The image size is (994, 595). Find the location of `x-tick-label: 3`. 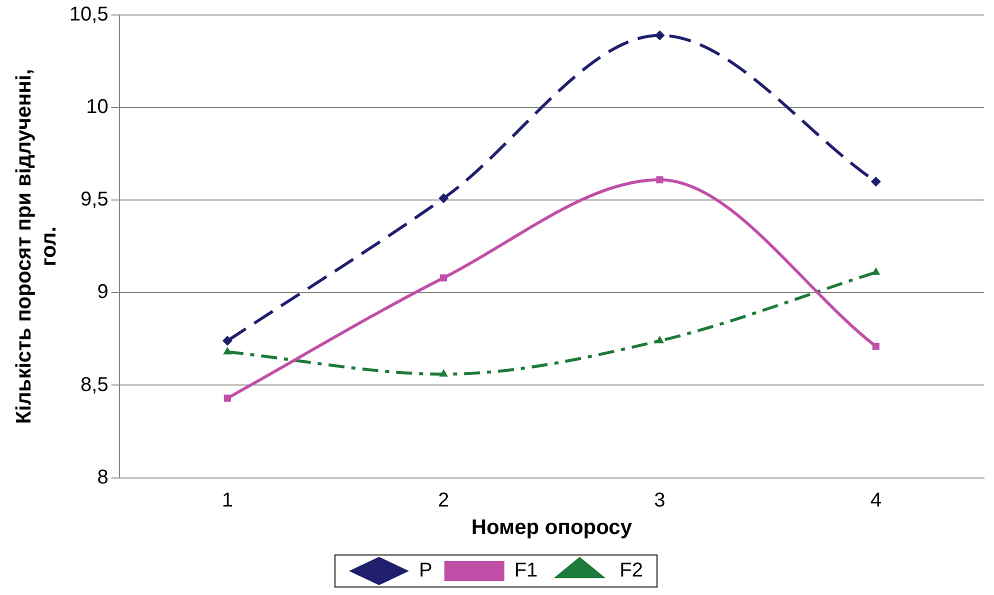

x-tick-label: 3 is located at coordinates (660, 500).